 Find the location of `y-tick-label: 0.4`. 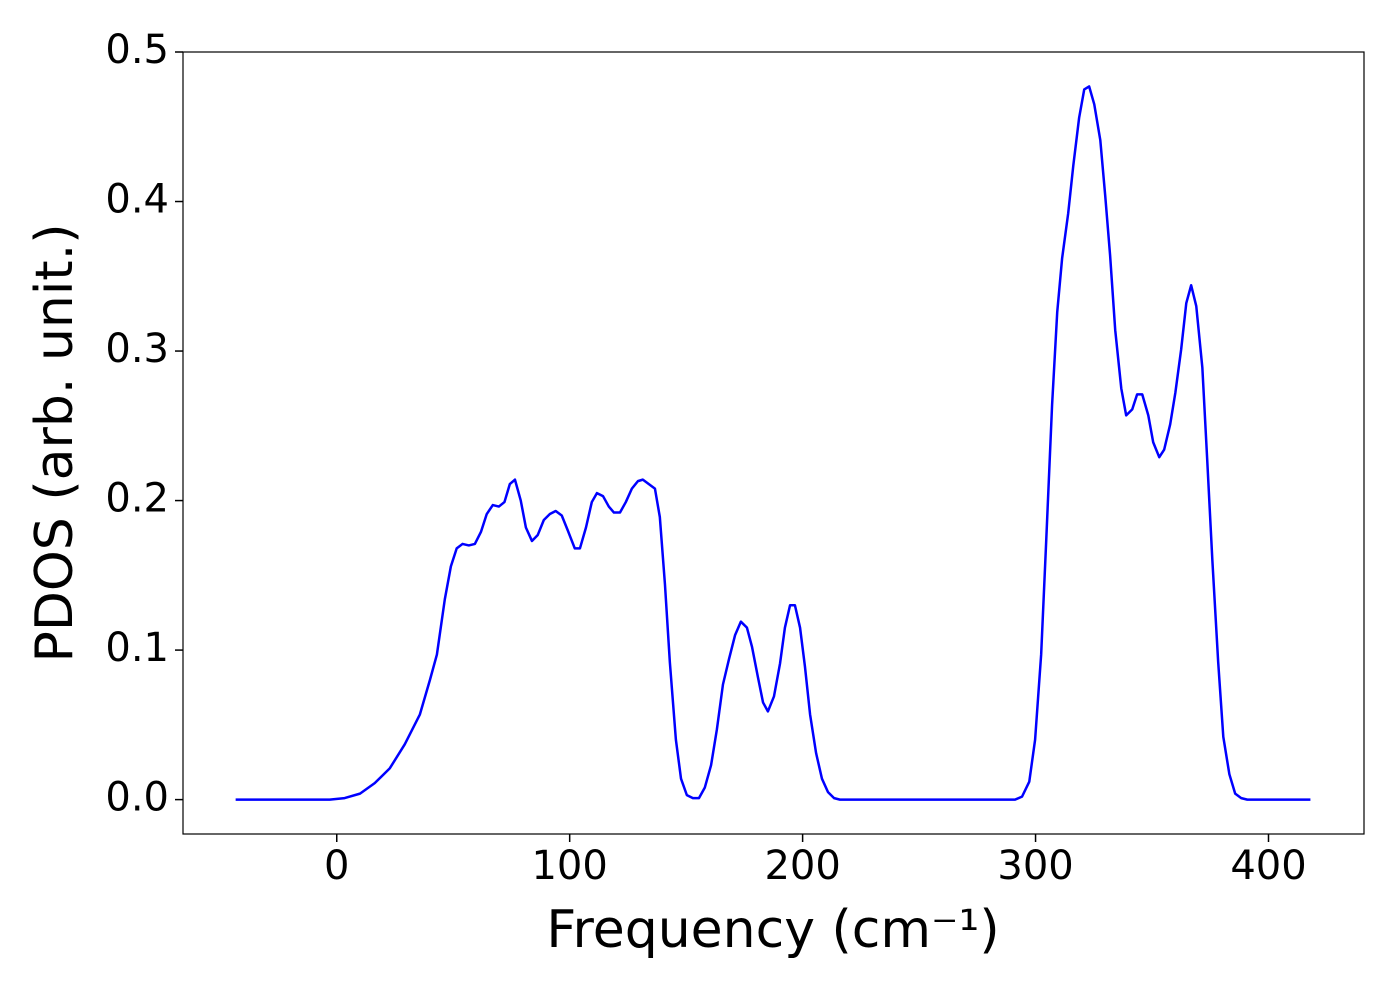

y-tick-label: 0.4 is located at coordinates (137, 200).